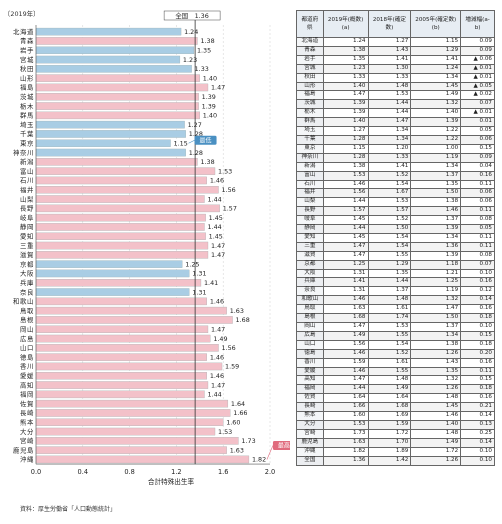 This screenshot has width=502, height=524. I want to click on value-cell: 0.08, so click(477, 255).